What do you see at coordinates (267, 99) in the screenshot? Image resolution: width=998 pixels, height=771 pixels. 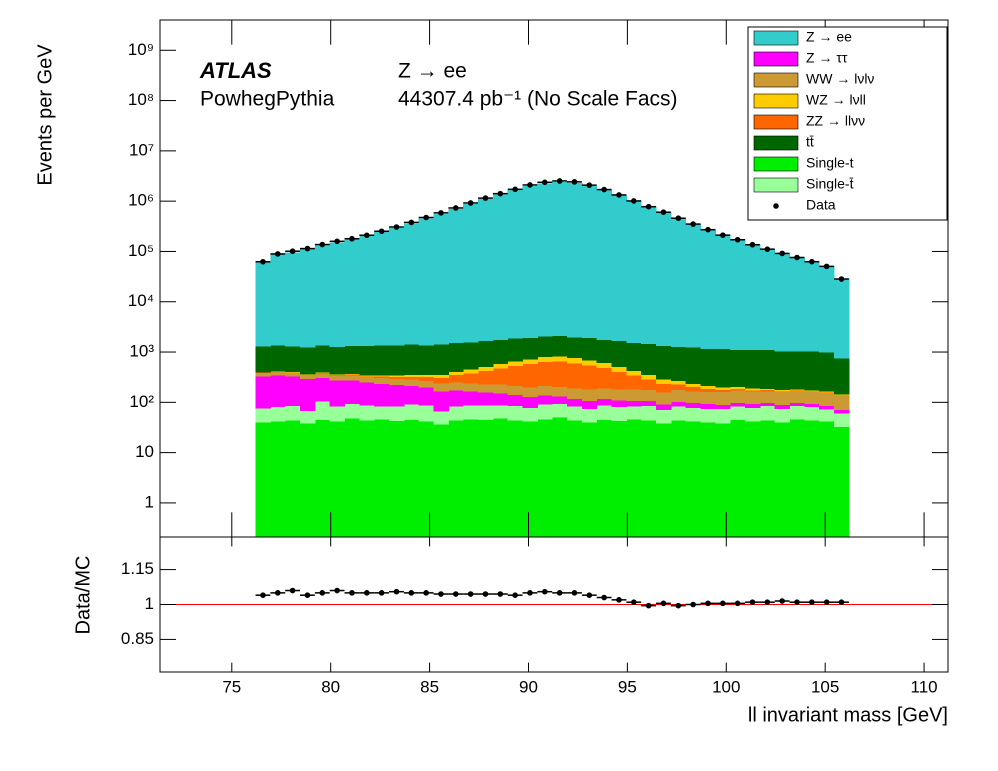 I see `generator-label: PowhegPythia` at bounding box center [267, 99].